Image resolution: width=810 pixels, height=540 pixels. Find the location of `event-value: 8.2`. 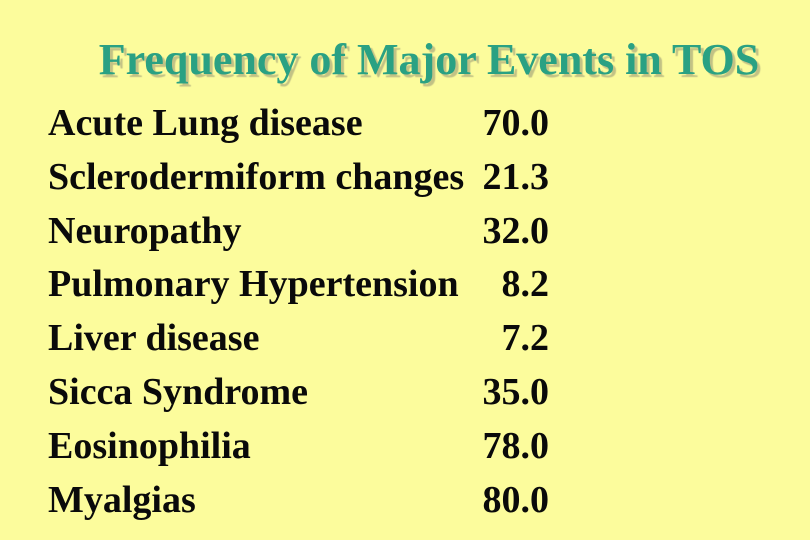

event-value: 8.2 is located at coordinates (525, 284).